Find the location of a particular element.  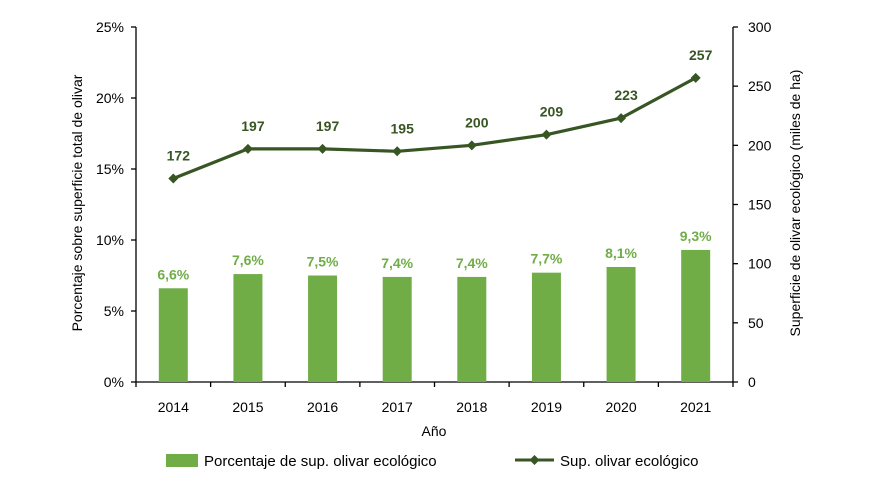

line-data-labels: 172 197 197 195 200 209 223 257 is located at coordinates (440, 105).